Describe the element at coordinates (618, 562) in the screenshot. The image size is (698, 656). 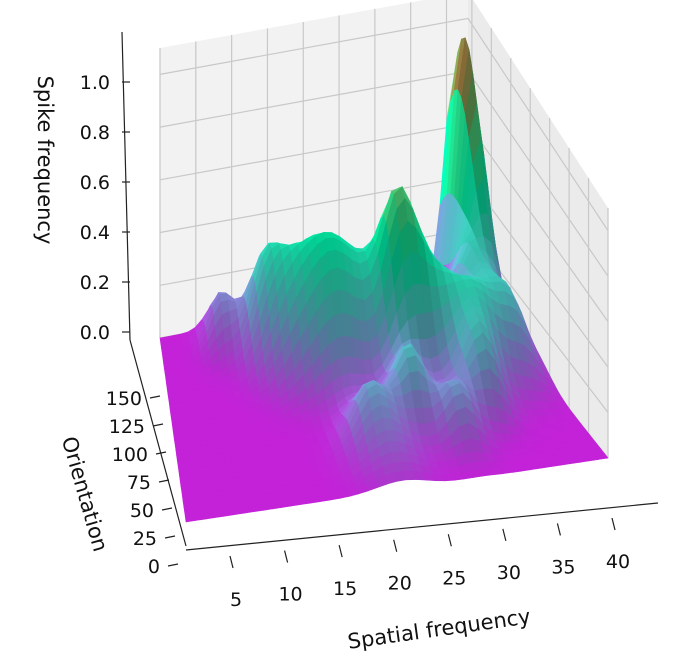
I see `x-tick-label: 40` at that location.